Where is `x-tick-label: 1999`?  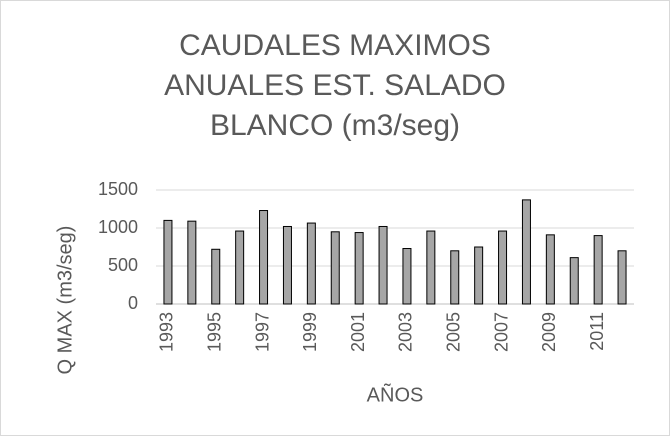 x-tick-label: 1999 is located at coordinates (310, 332).